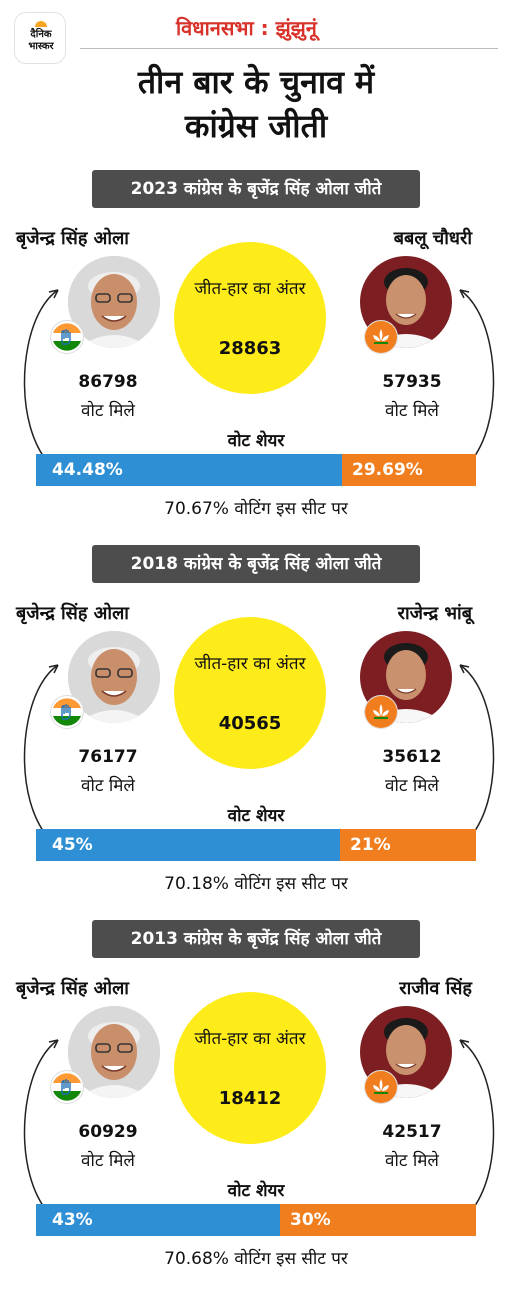 The height and width of the screenshot is (1295, 512). Describe the element at coordinates (108, 1132) in the screenshot. I see `winner-votes: 60929` at that location.